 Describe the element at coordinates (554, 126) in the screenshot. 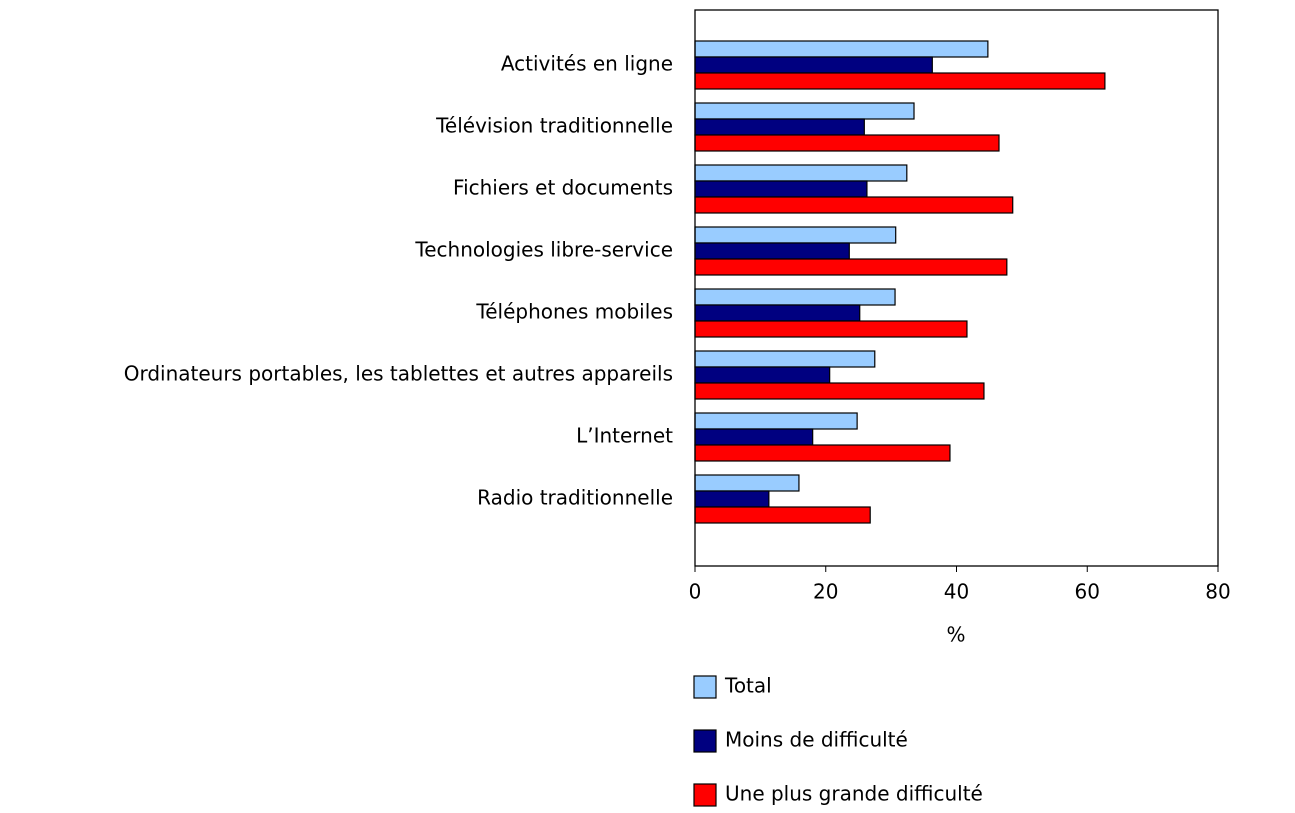

I see `y-tick-label: Télévision traditionnelle` at that location.